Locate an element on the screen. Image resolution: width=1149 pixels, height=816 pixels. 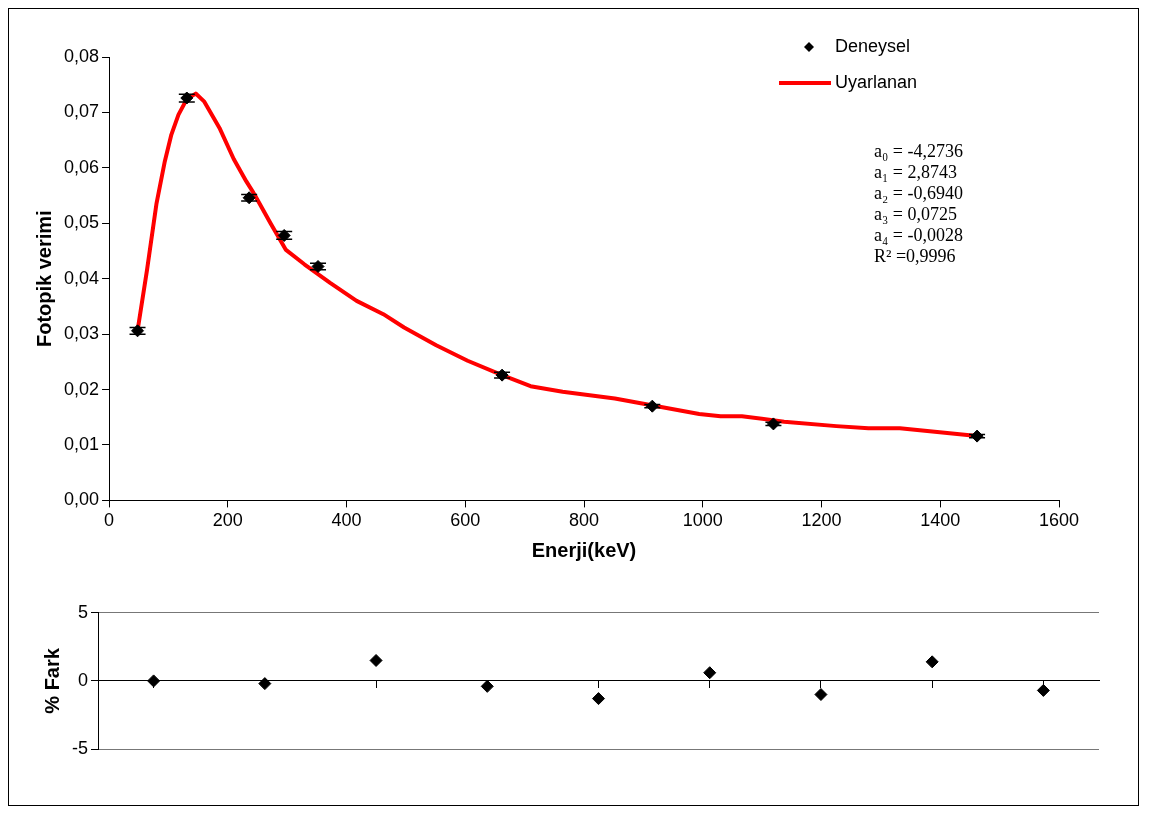
x-tick-label: 600 is located at coordinates (465, 520).